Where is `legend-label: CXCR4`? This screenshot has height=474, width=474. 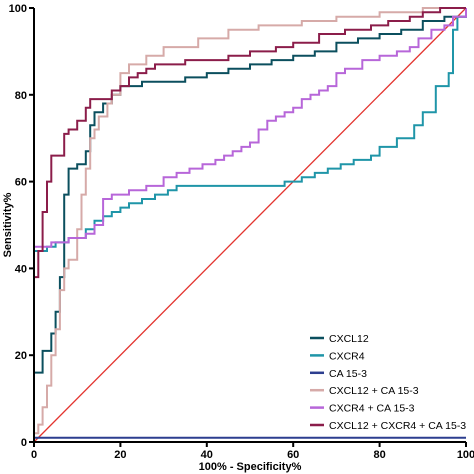
legend-label: CXCR4 is located at coordinates (347, 356).